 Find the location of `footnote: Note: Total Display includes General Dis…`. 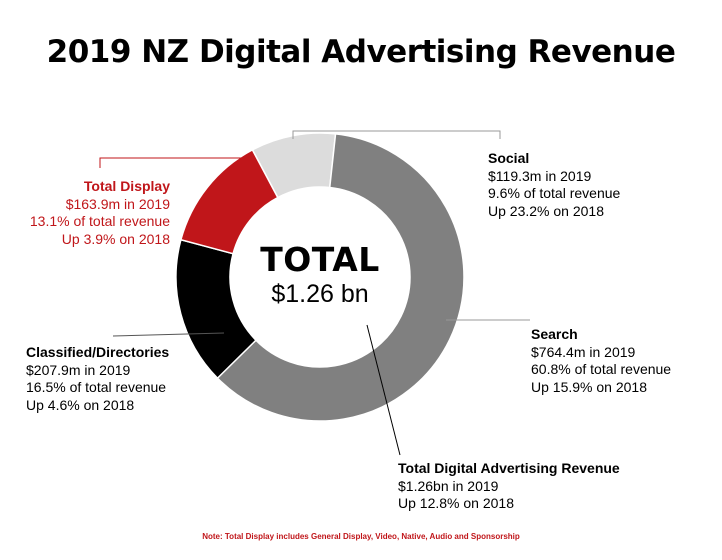

footnote: Note: Total Display includes General Dis… is located at coordinates (361, 536).